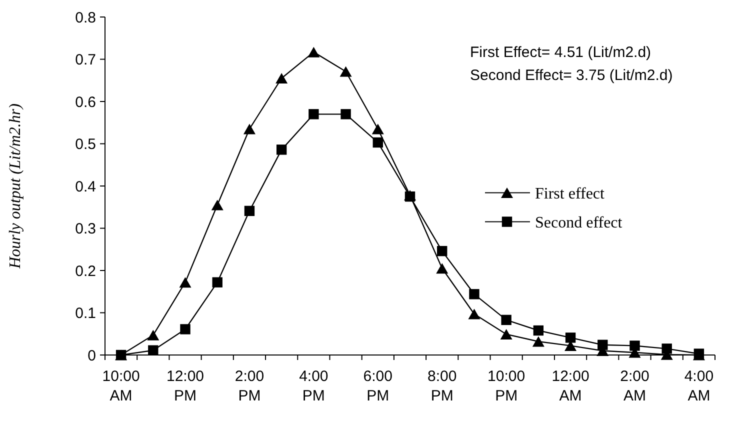  What do you see at coordinates (85, 144) in the screenshot?
I see `y-tick-label: 0.5` at bounding box center [85, 144].